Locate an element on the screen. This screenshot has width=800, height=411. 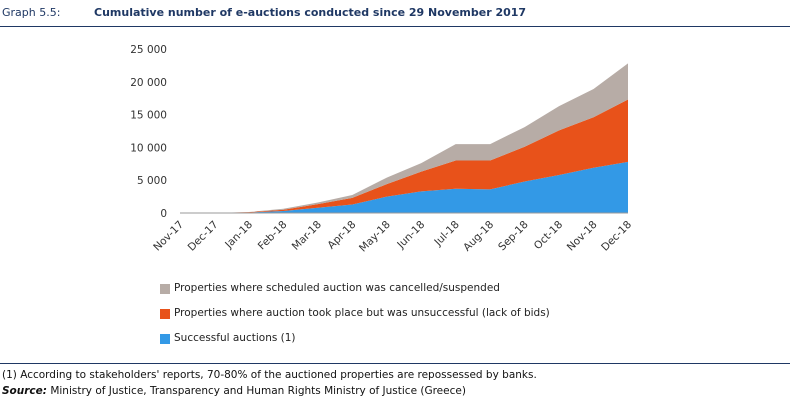
legend-swatch-successful is located at coordinates (165, 339).